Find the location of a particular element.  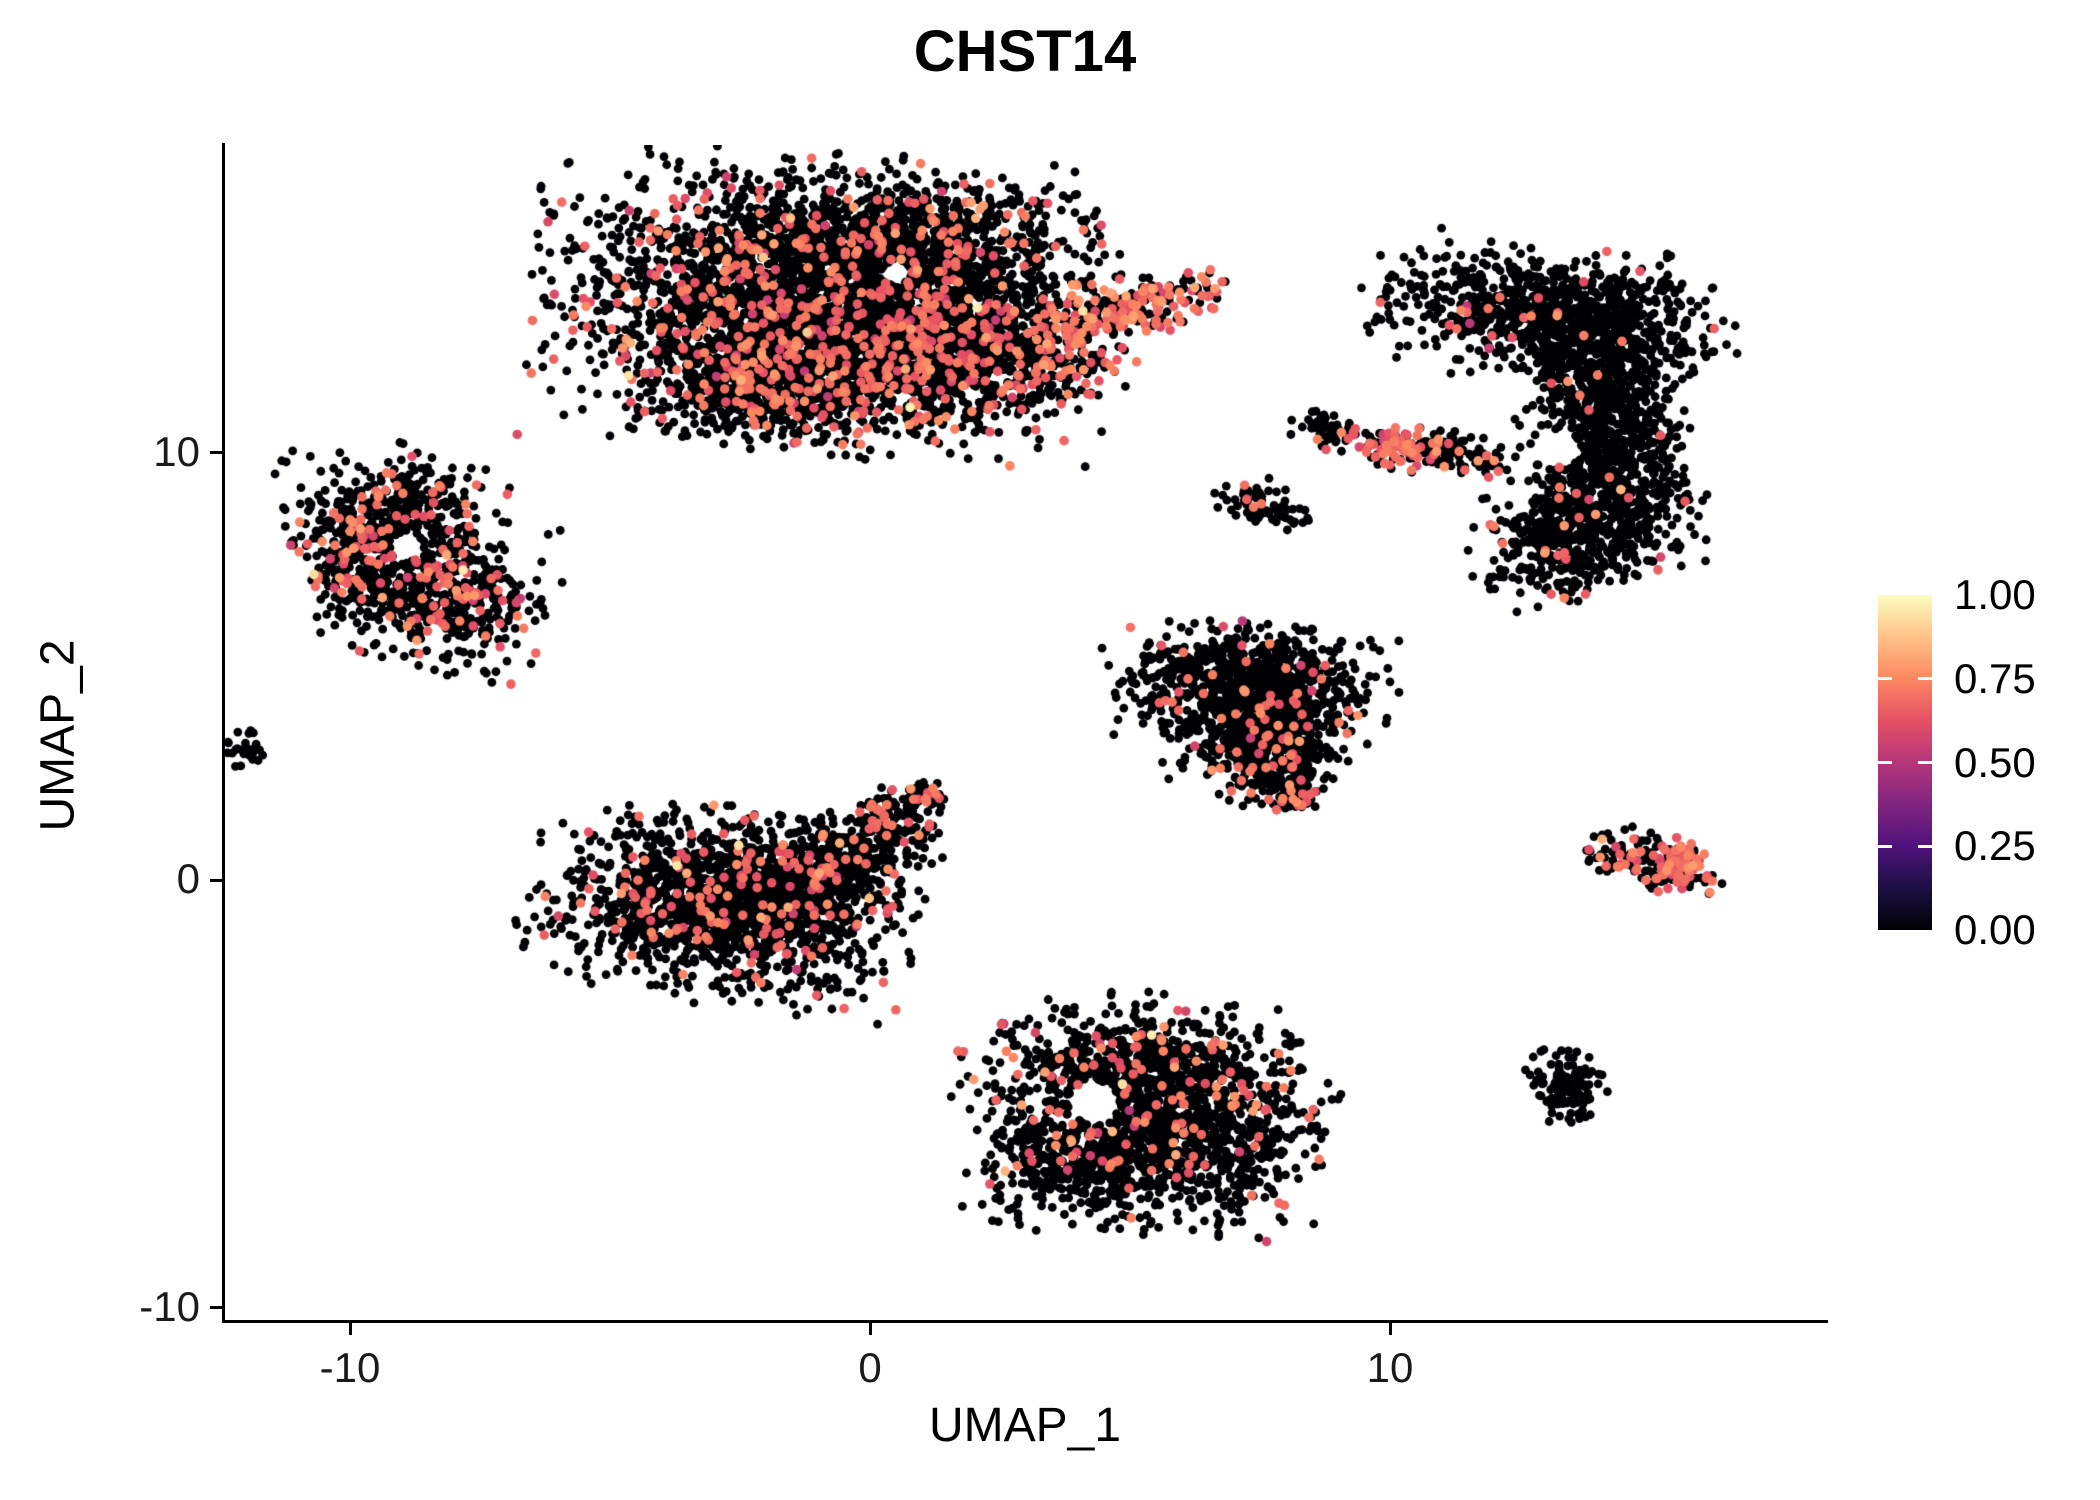

x-tick-label: -10 is located at coordinates (350, 1367).